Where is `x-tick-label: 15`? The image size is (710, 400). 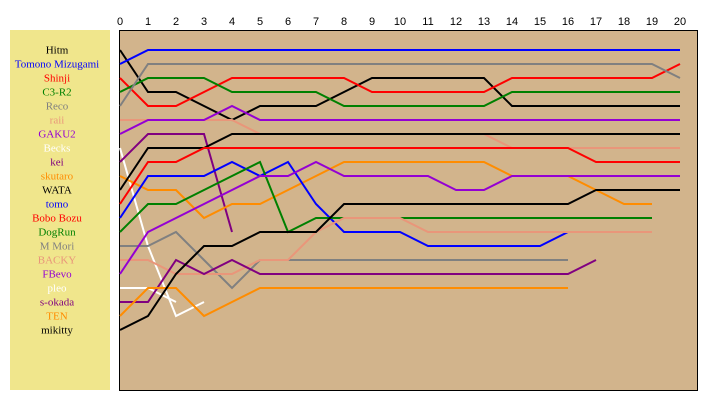
x-tick-label: 15 is located at coordinates (540, 22).